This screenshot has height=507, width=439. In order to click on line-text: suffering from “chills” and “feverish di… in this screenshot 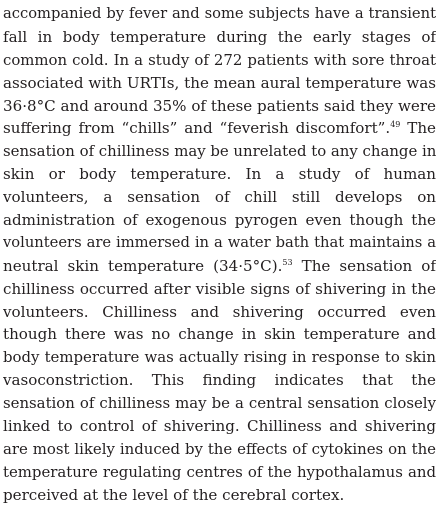, I will do `click(196, 128)`.